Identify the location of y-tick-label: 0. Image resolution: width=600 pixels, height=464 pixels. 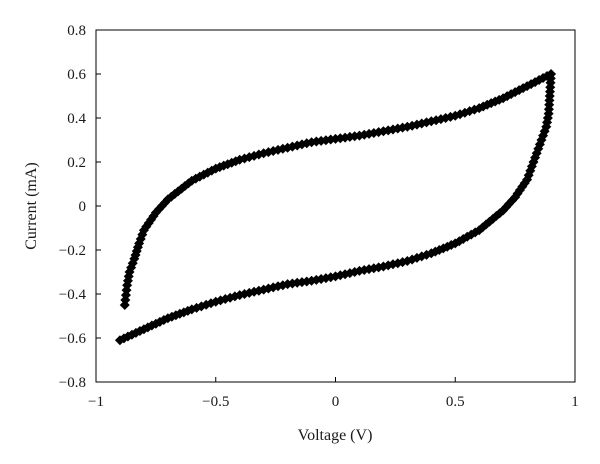
(83, 207).